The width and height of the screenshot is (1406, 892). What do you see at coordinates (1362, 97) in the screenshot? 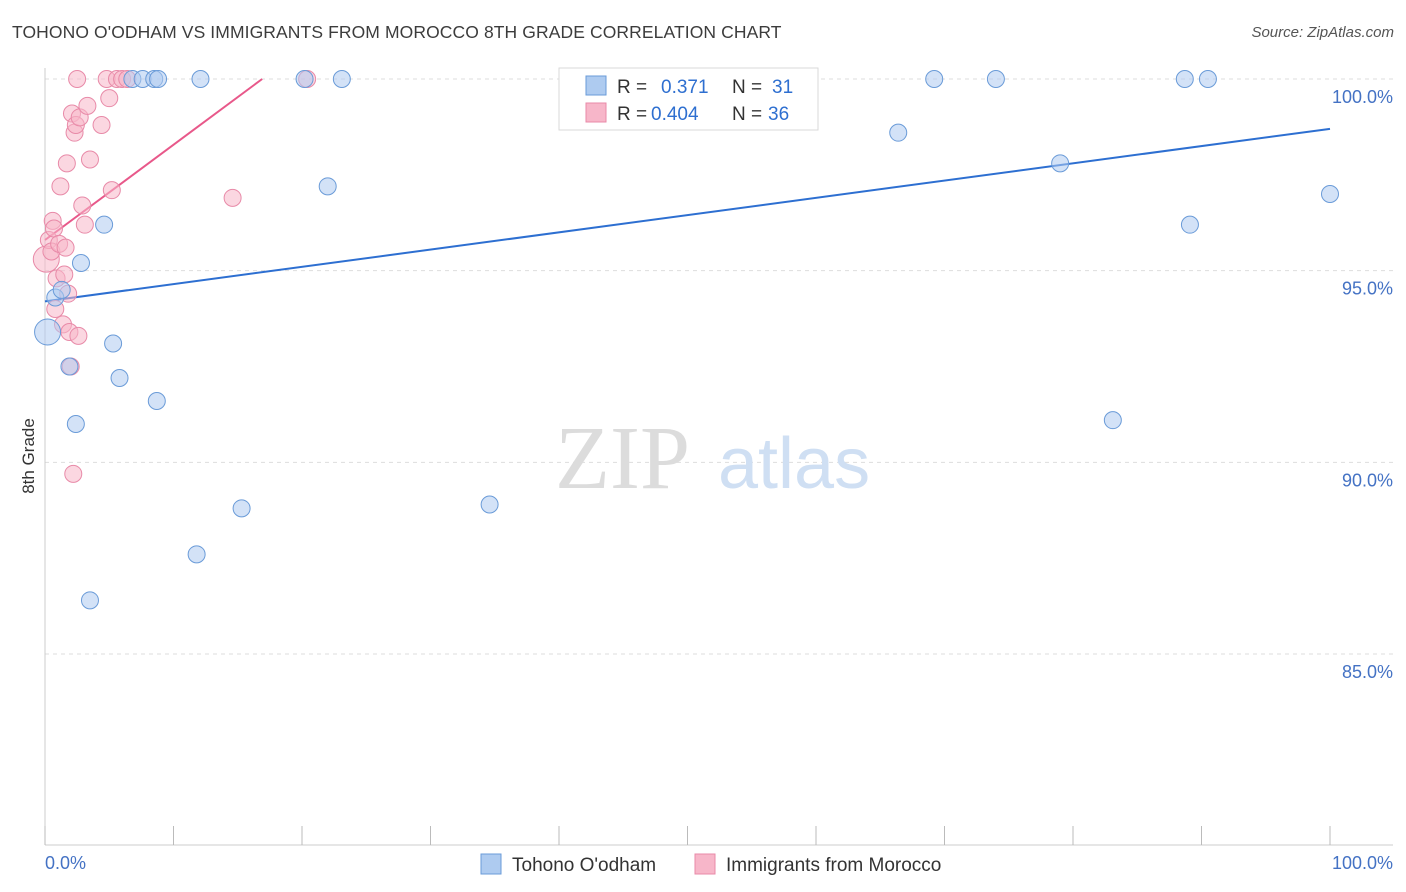
I see `y-tick-label: 100.0%` at bounding box center [1362, 97].